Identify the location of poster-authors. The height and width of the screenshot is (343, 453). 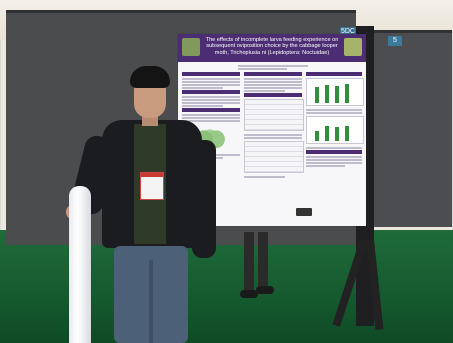
(273, 67).